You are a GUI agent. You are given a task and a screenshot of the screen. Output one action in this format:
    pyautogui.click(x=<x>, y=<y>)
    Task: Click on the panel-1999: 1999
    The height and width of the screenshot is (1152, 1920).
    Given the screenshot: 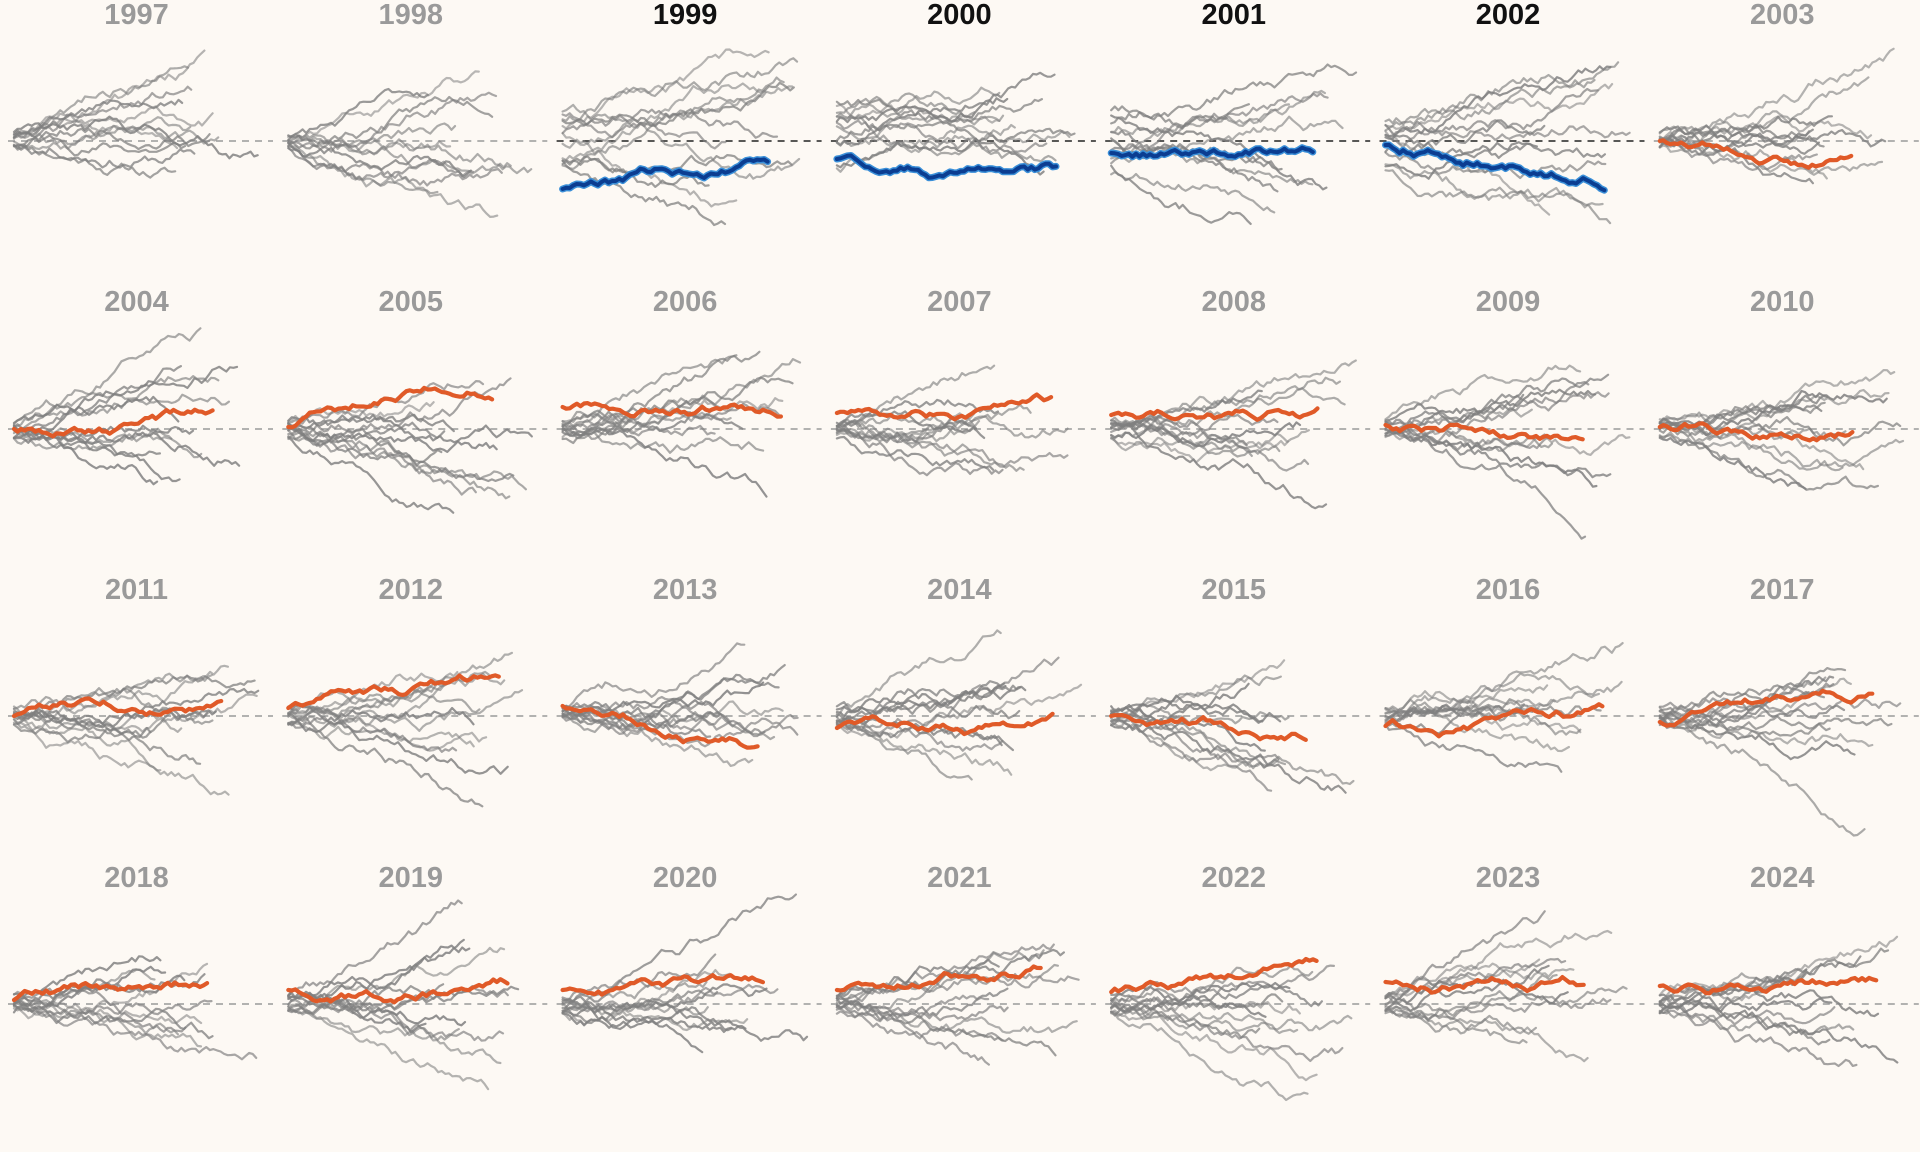 What is the action you would take?
    pyautogui.click(x=689, y=113)
    